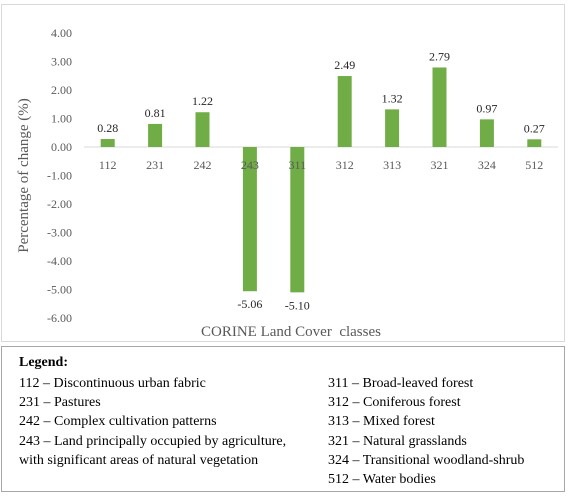  What do you see at coordinates (59, 261) in the screenshot?
I see `y-tick-label: -4.00` at bounding box center [59, 261].